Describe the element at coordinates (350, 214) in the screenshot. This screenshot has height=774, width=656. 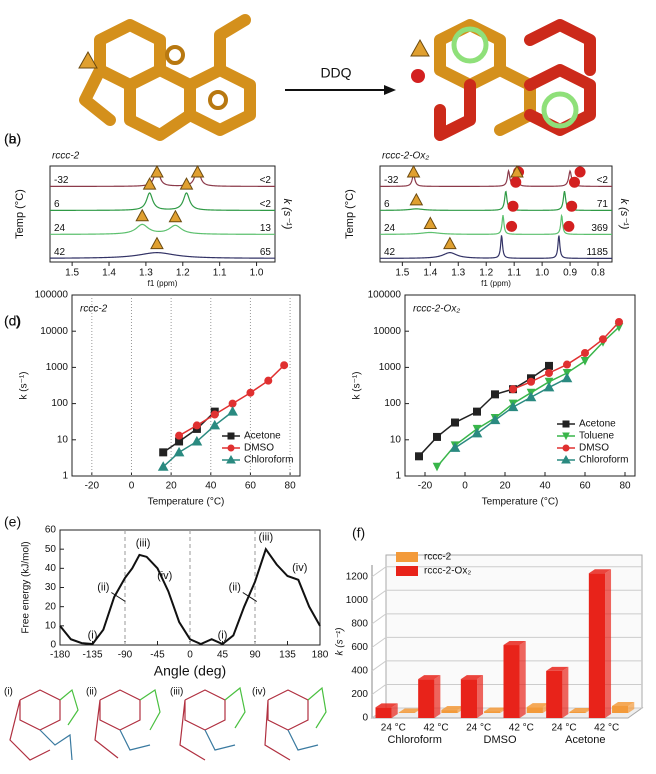
I see `y-axis-label: Temp (°C)` at that location.